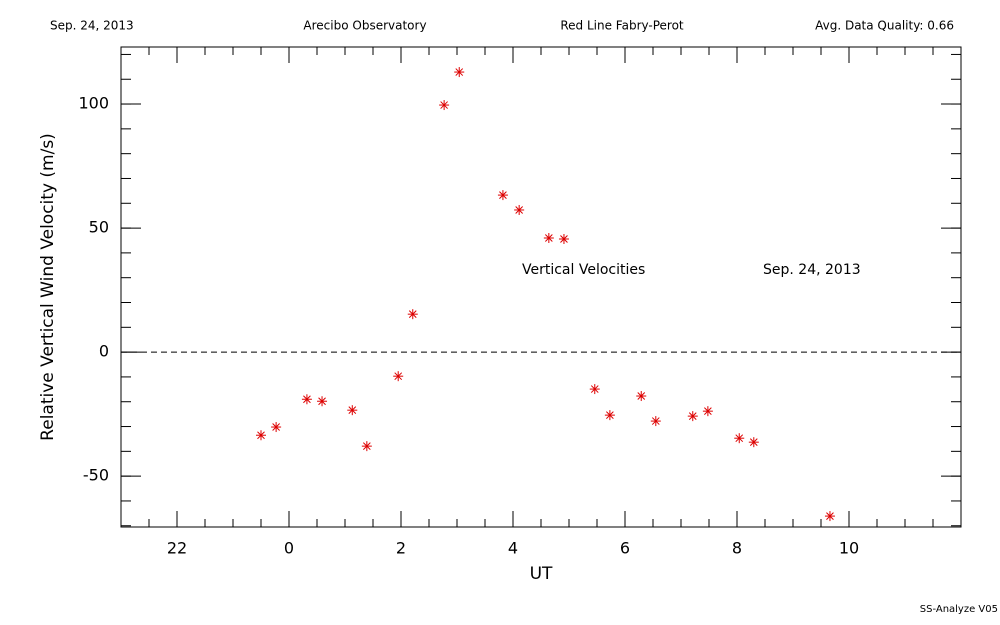 The width and height of the screenshot is (1000, 625). What do you see at coordinates (737, 548) in the screenshot?
I see `x-tick-label: 8` at bounding box center [737, 548].